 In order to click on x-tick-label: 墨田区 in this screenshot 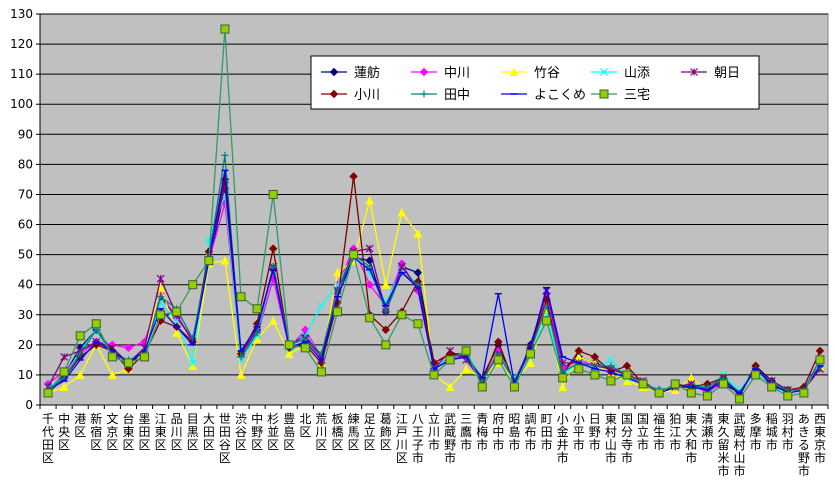, I will do `click(145, 432)`.